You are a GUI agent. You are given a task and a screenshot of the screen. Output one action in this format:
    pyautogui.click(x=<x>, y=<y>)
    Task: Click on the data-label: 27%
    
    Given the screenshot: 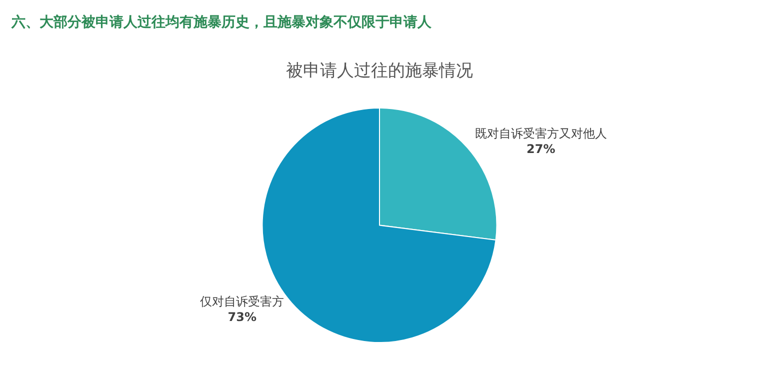 What is the action you would take?
    pyautogui.click(x=541, y=149)
    